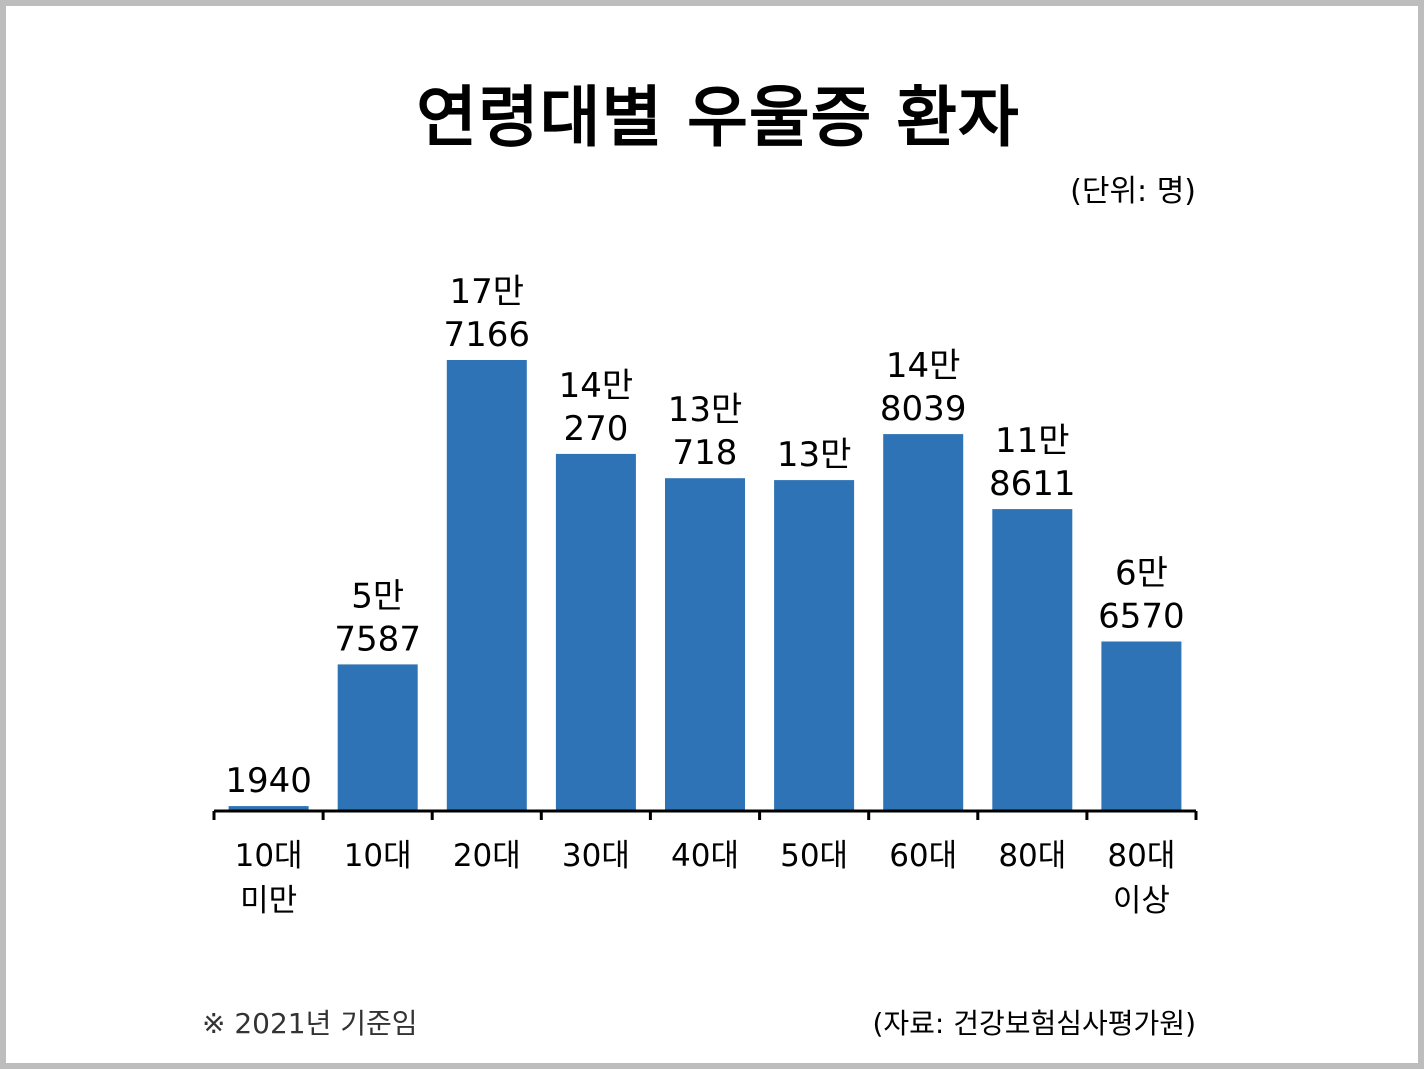 The image size is (1424, 1075). Describe the element at coordinates (814, 455) in the screenshot. I see `data-label-5-0: 13만` at that location.